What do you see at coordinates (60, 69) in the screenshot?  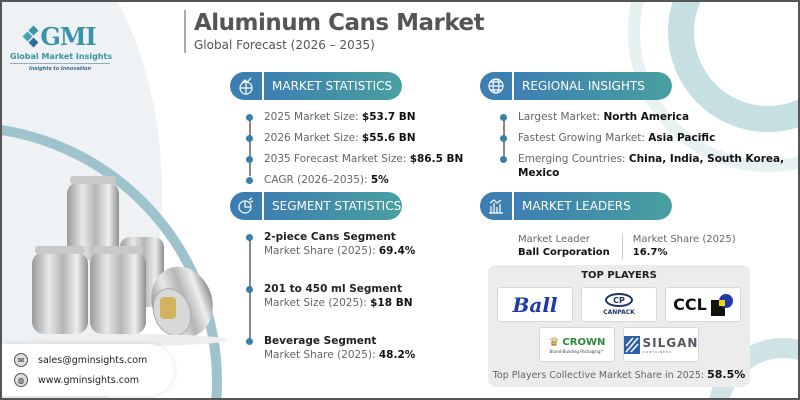 I see `brand-tagline: Insights to Innovation` at bounding box center [60, 69].